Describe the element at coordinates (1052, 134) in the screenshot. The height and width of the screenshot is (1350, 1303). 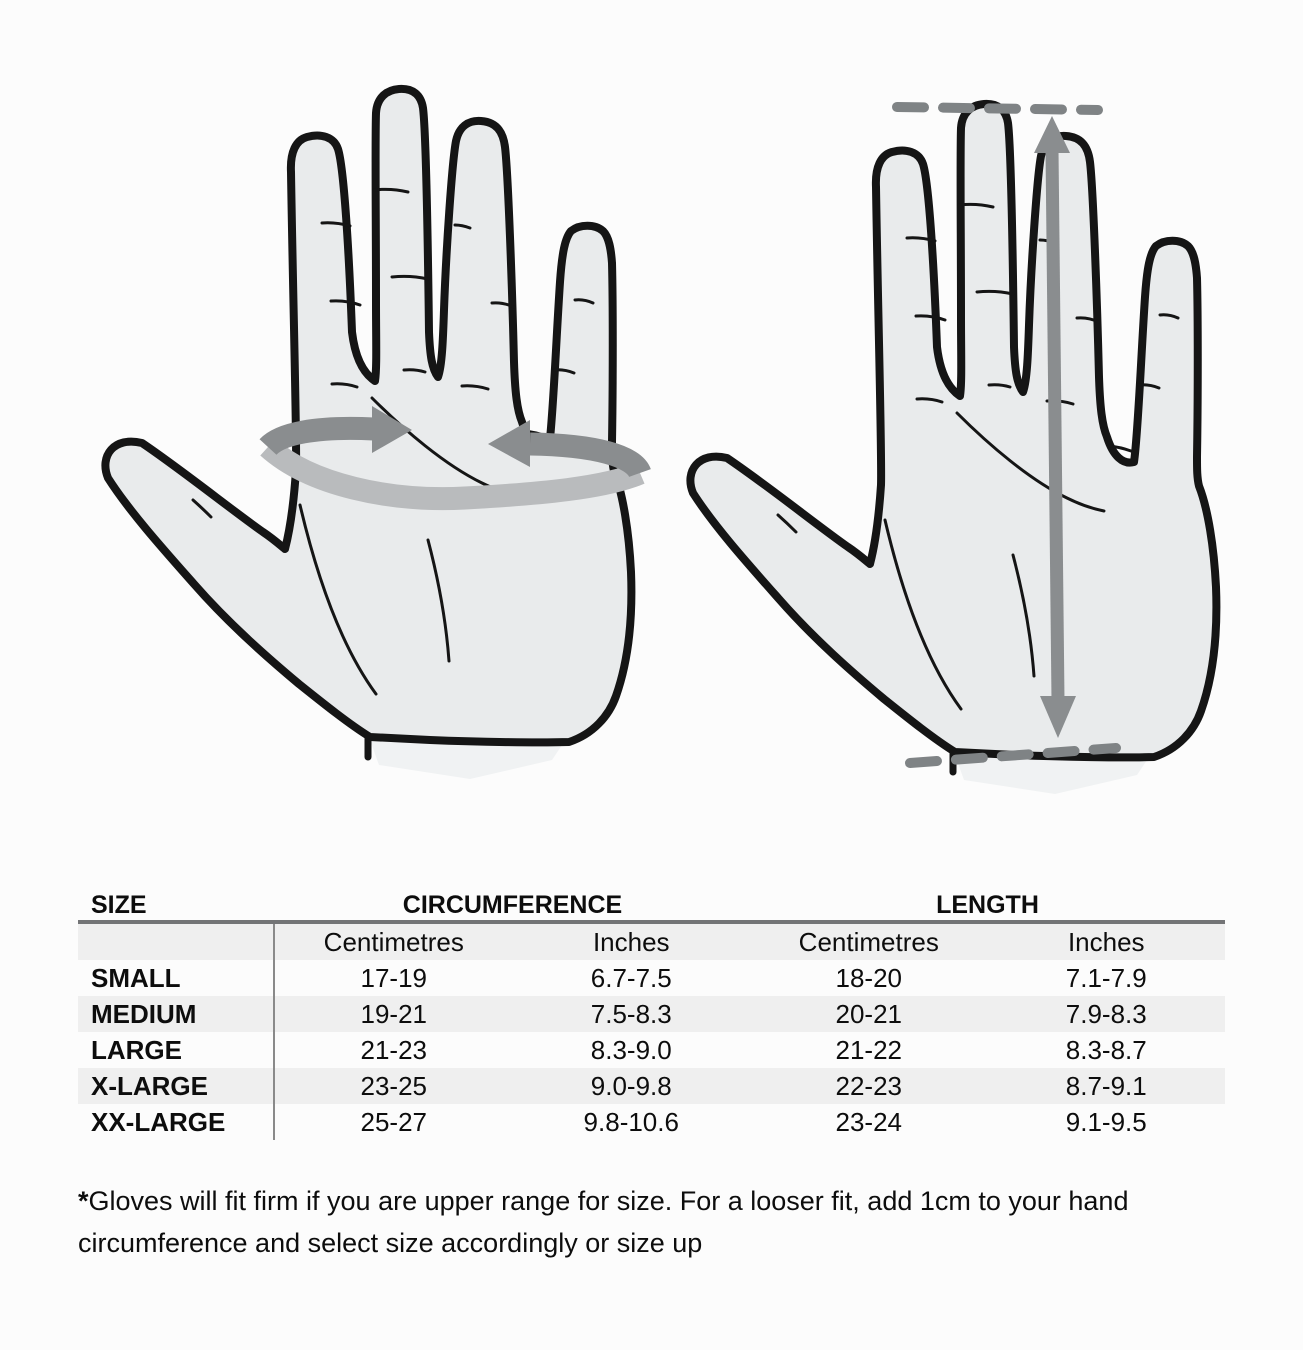
I see `up-arrowhead-icon` at that location.